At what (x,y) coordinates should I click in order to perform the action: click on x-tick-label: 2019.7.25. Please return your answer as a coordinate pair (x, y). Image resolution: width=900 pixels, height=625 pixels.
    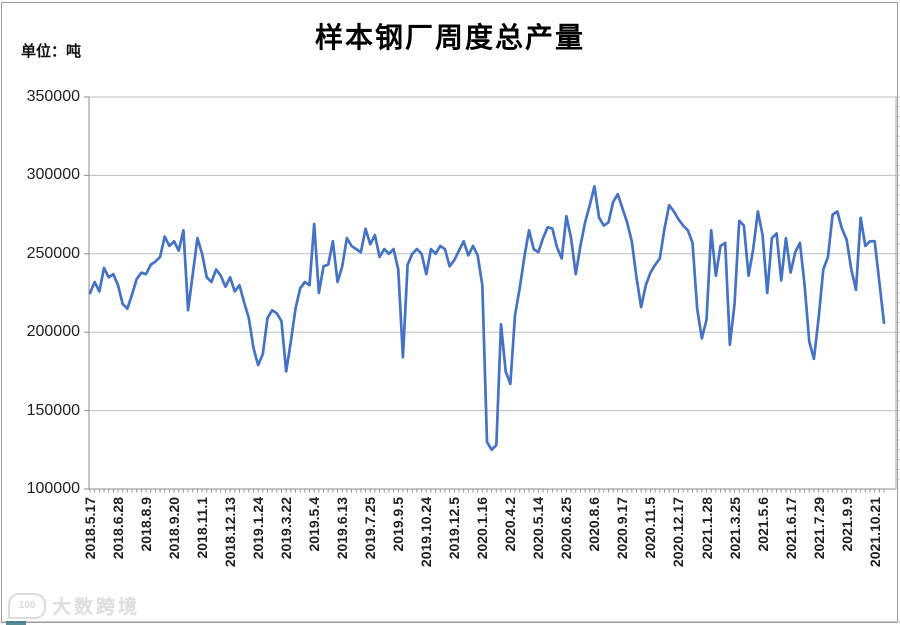
    Looking at the image, I should click on (370, 528).